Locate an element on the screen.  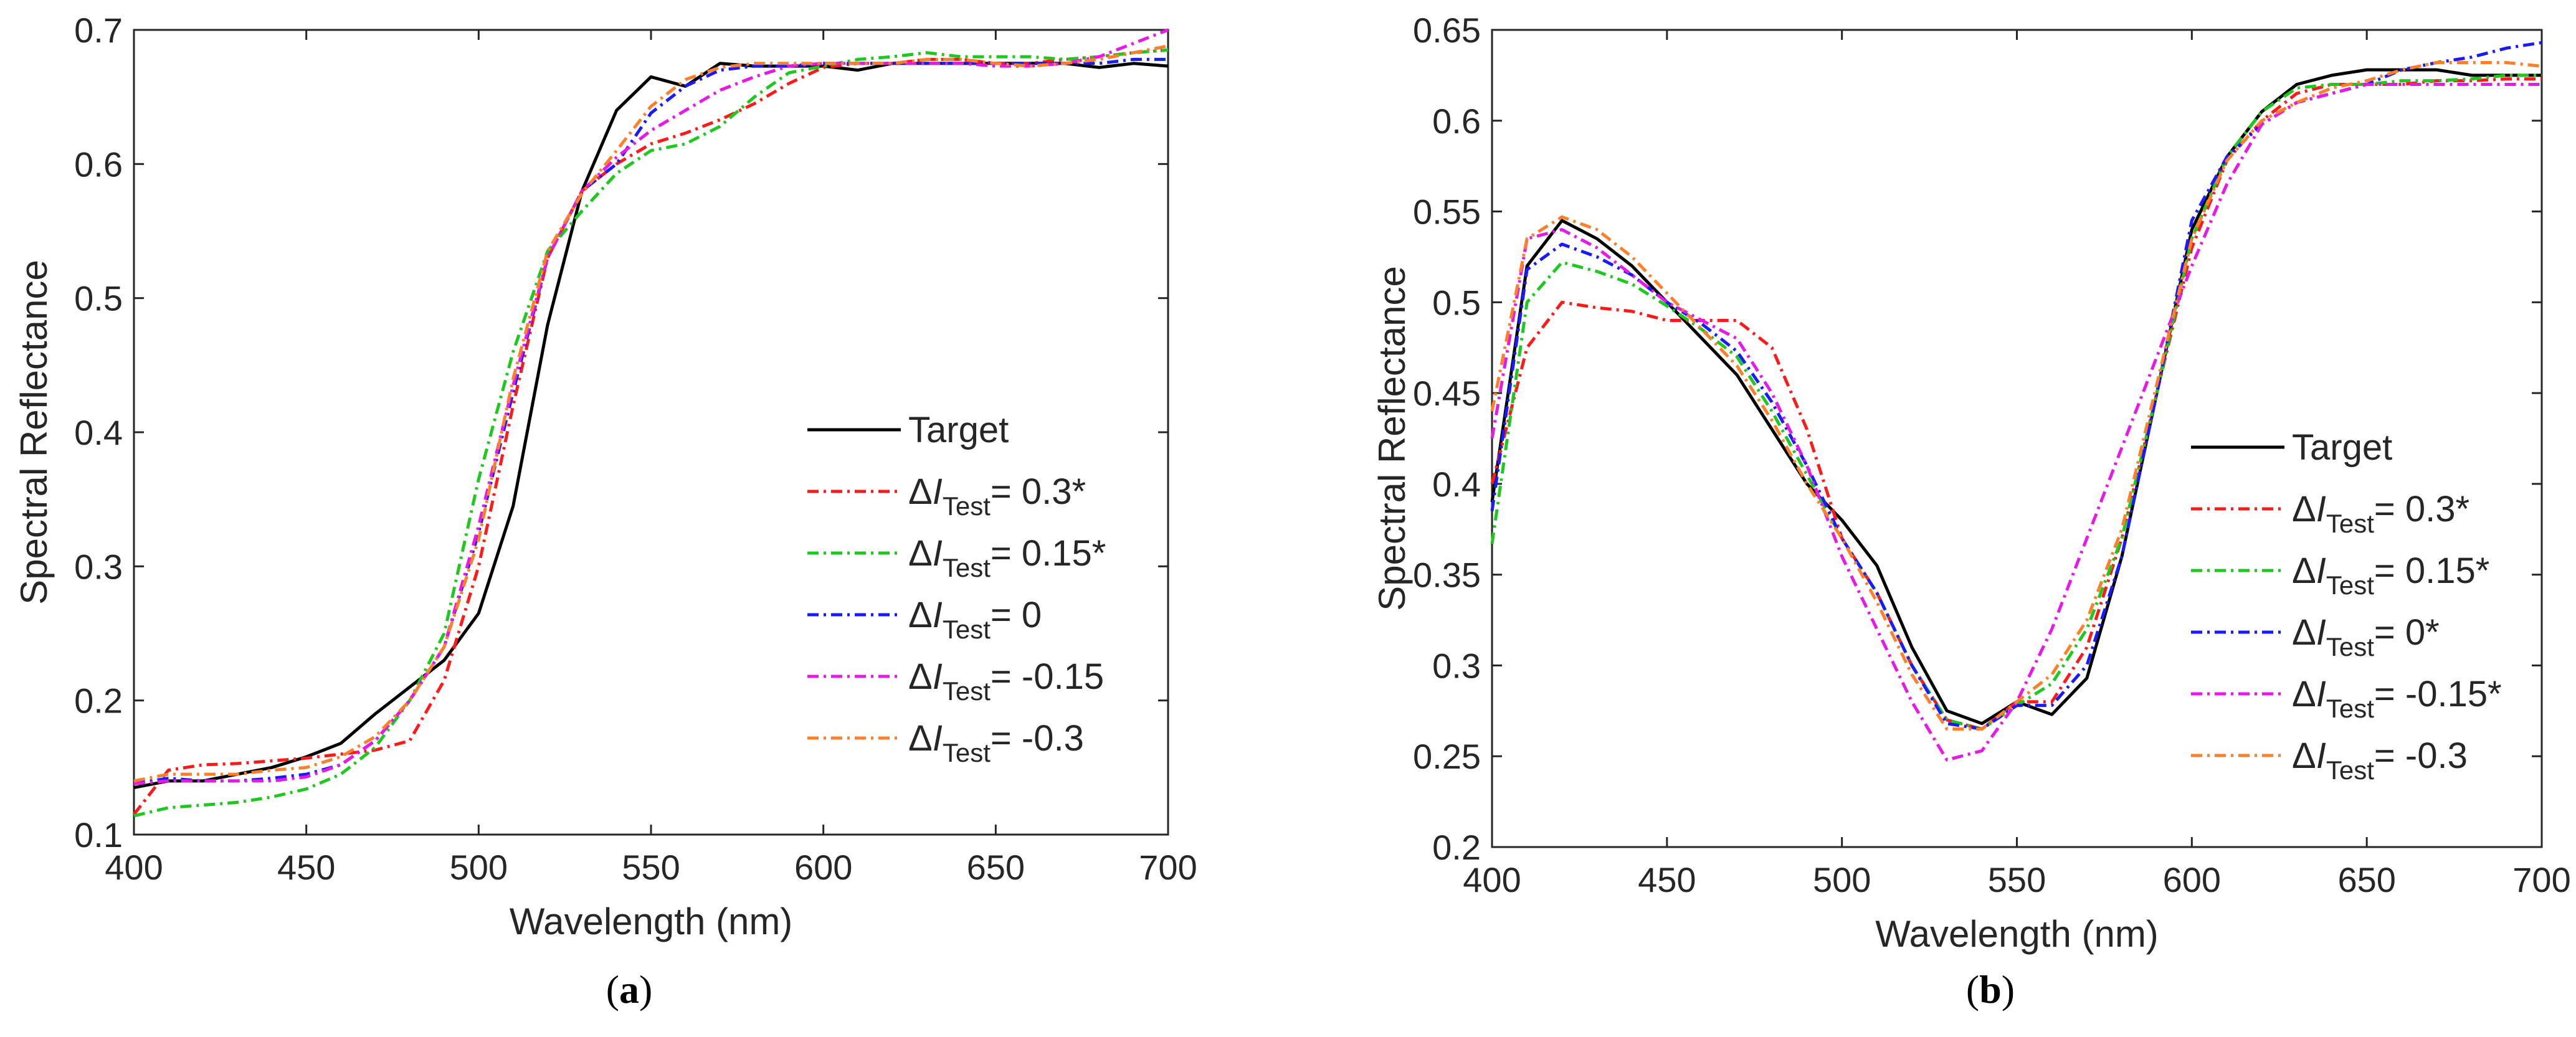
y-tick-label: 0.55 is located at coordinates (1447, 212).